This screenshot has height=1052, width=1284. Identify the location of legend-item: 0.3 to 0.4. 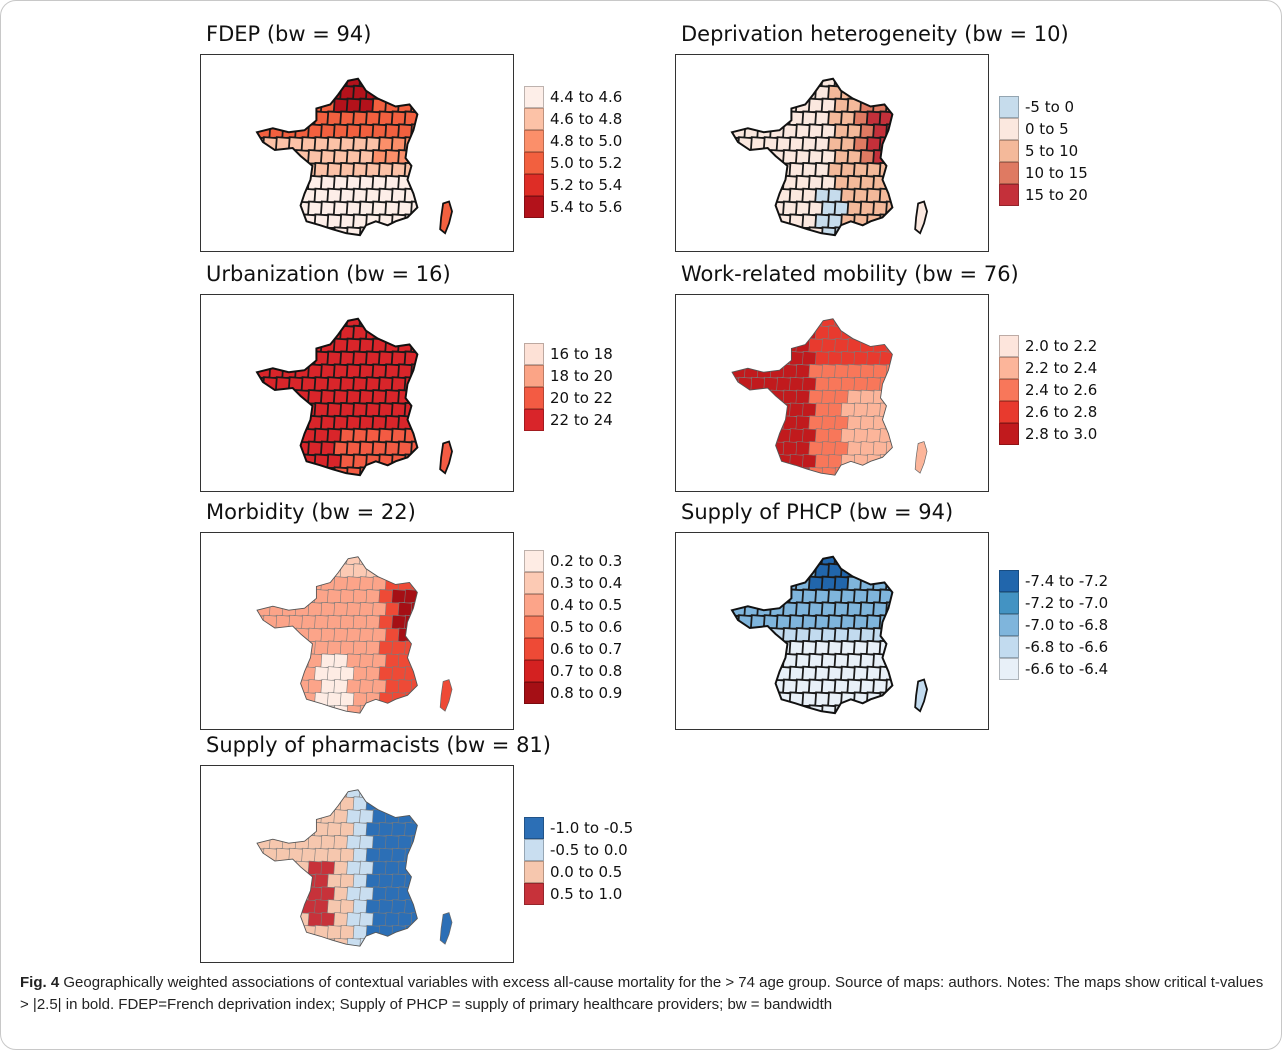
(573, 583).